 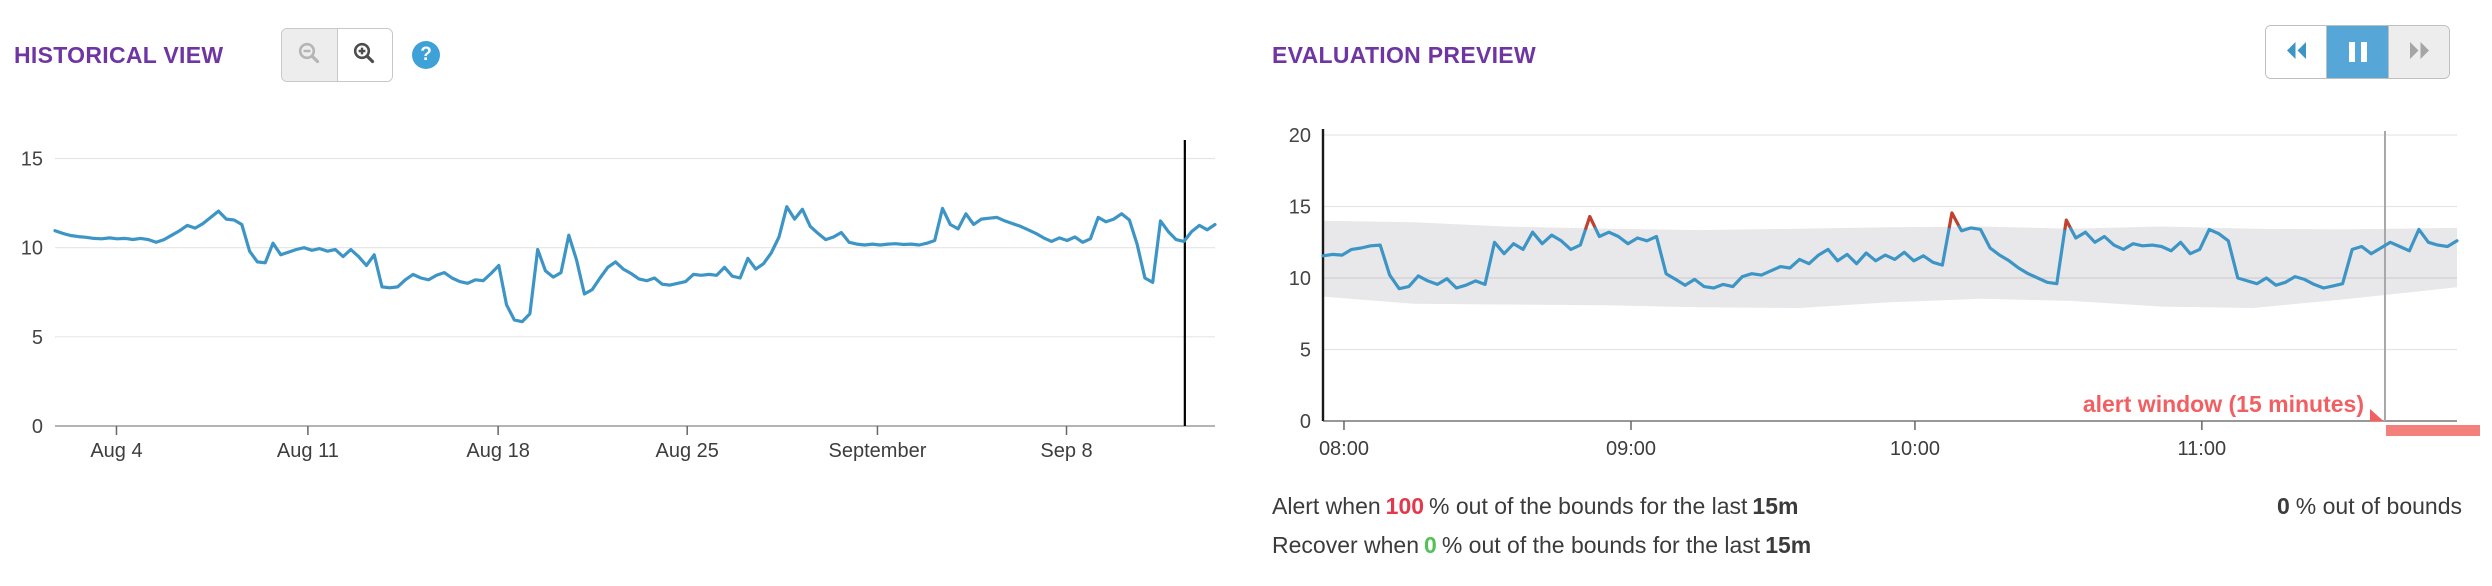 I want to click on recover-prefix: Recover when, so click(x=1346, y=545).